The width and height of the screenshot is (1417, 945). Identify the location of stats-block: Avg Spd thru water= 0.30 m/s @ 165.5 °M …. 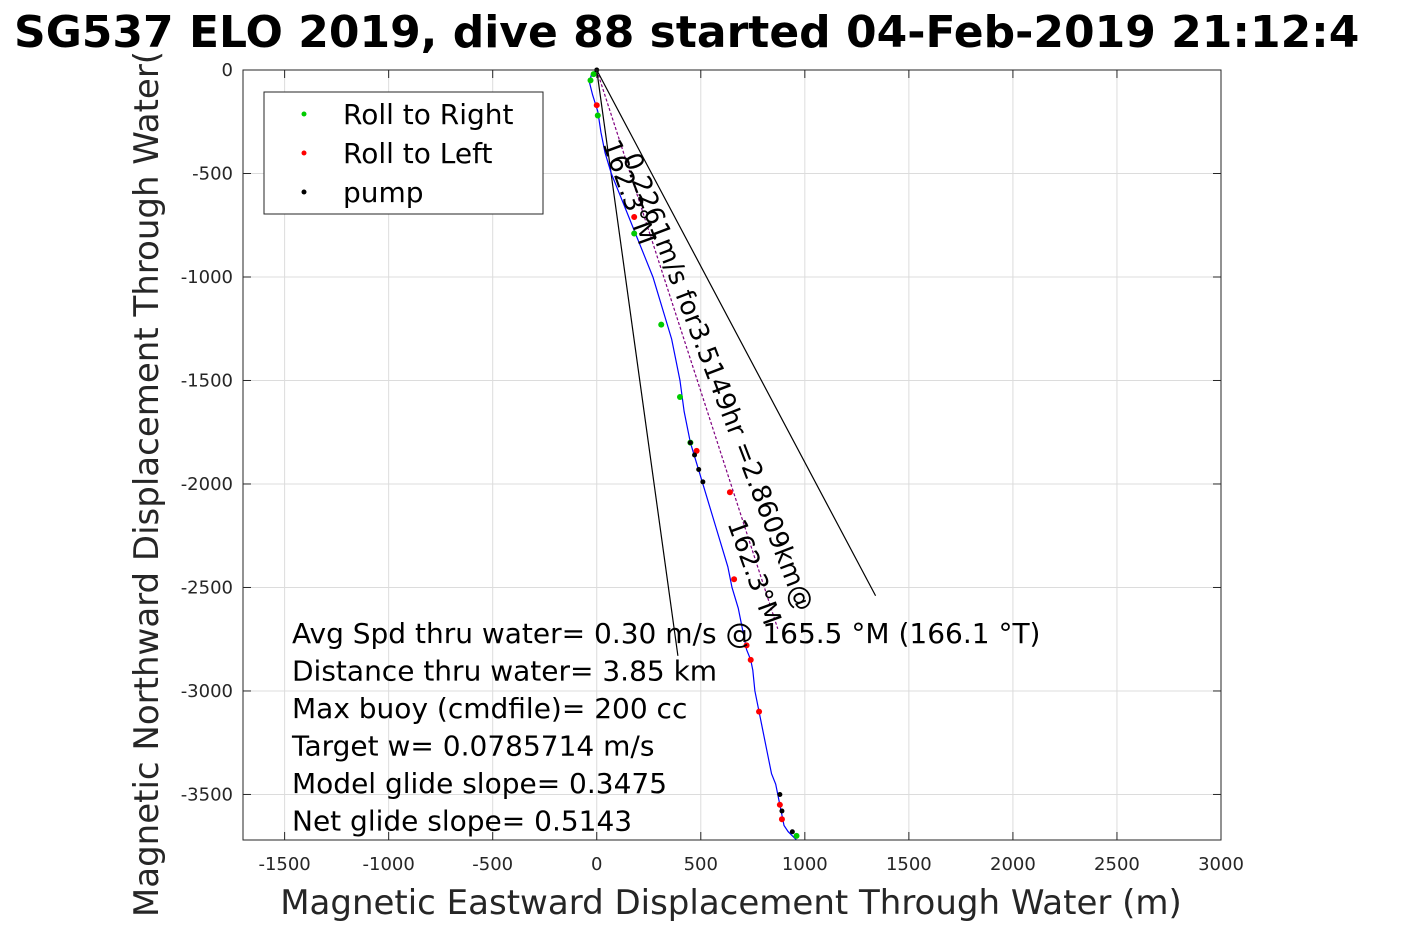
(665, 727).